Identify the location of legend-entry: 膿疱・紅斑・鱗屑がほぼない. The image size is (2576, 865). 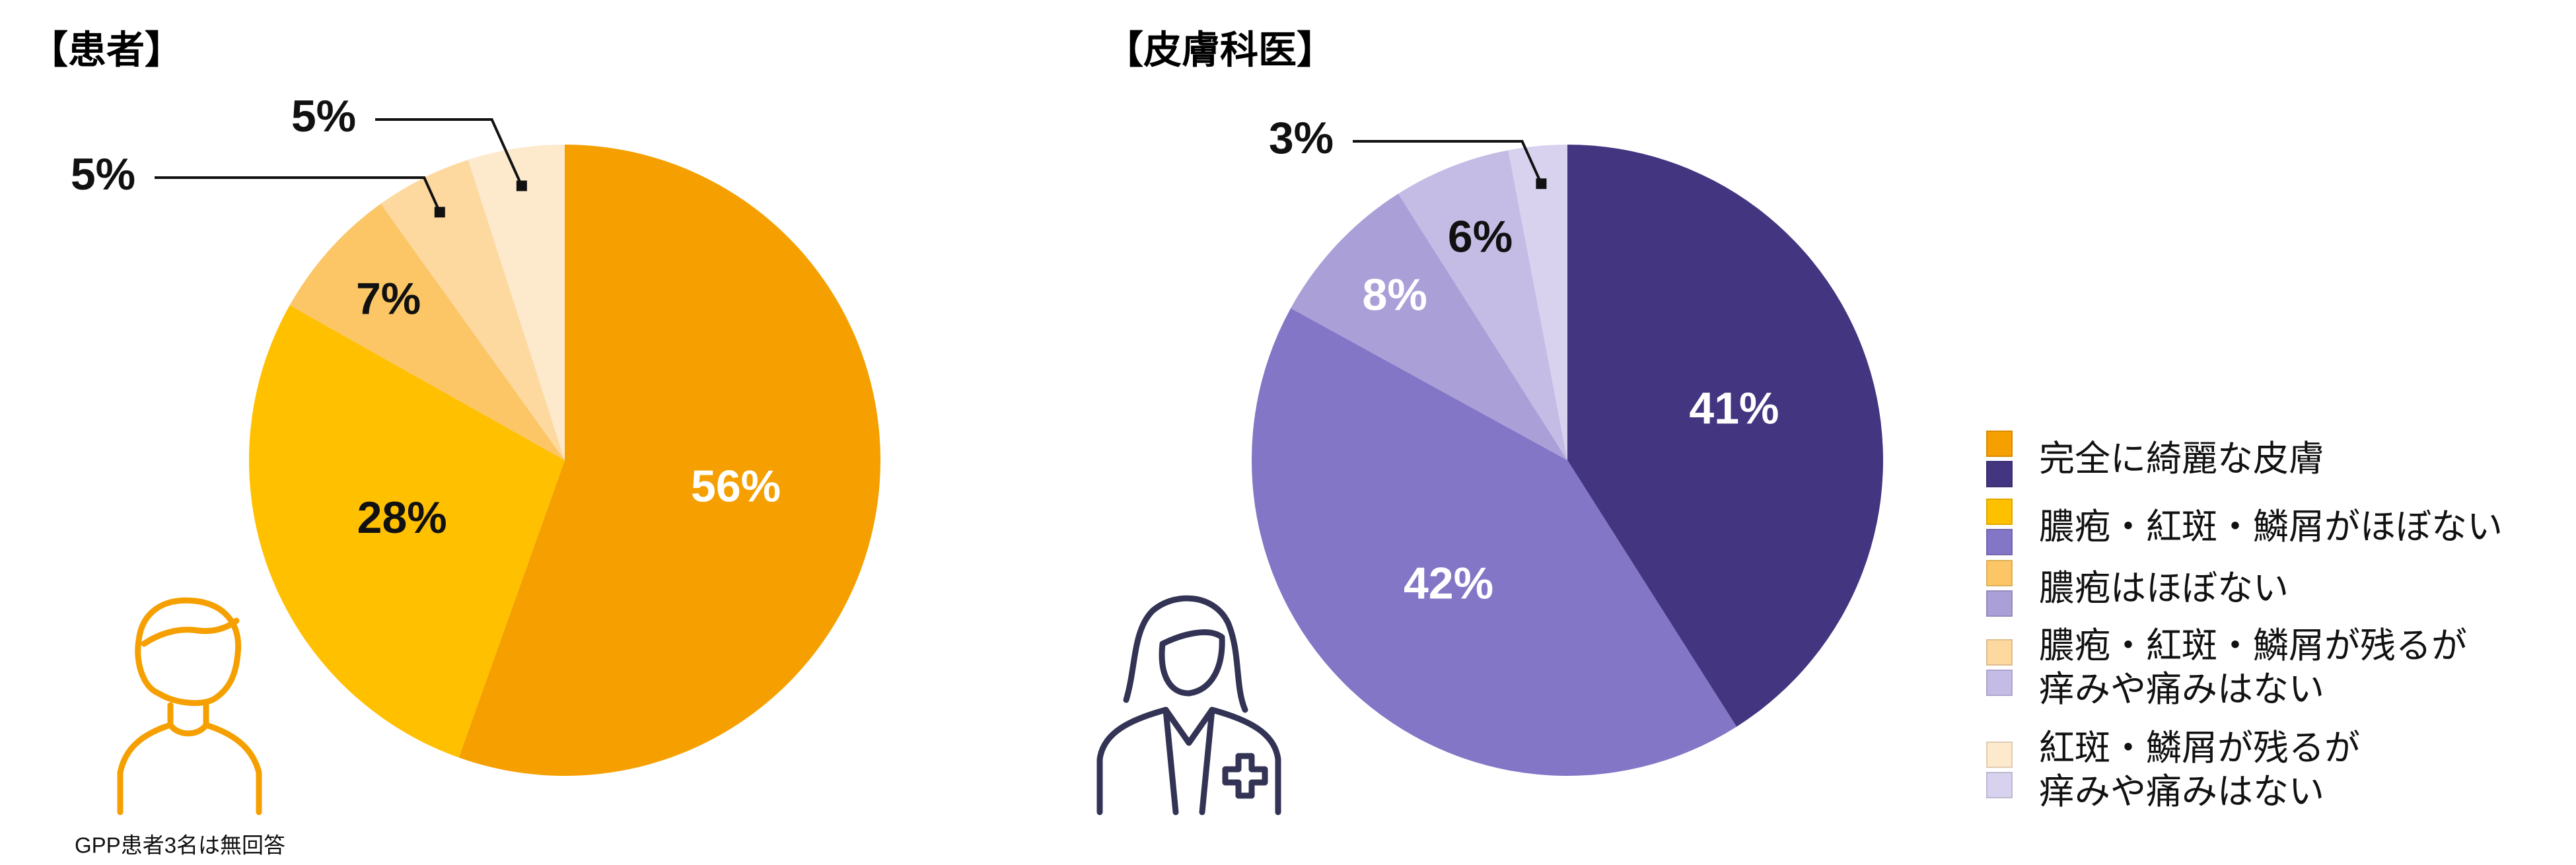
(2244, 527).